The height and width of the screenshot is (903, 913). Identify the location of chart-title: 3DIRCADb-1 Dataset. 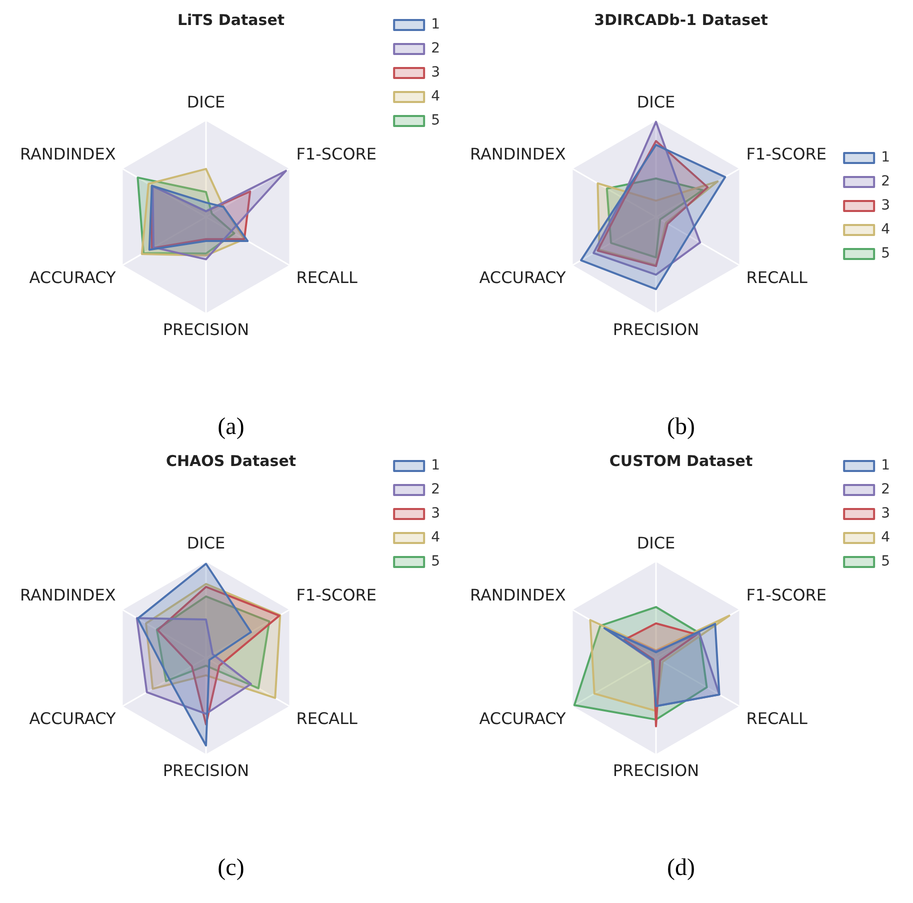
(681, 19).